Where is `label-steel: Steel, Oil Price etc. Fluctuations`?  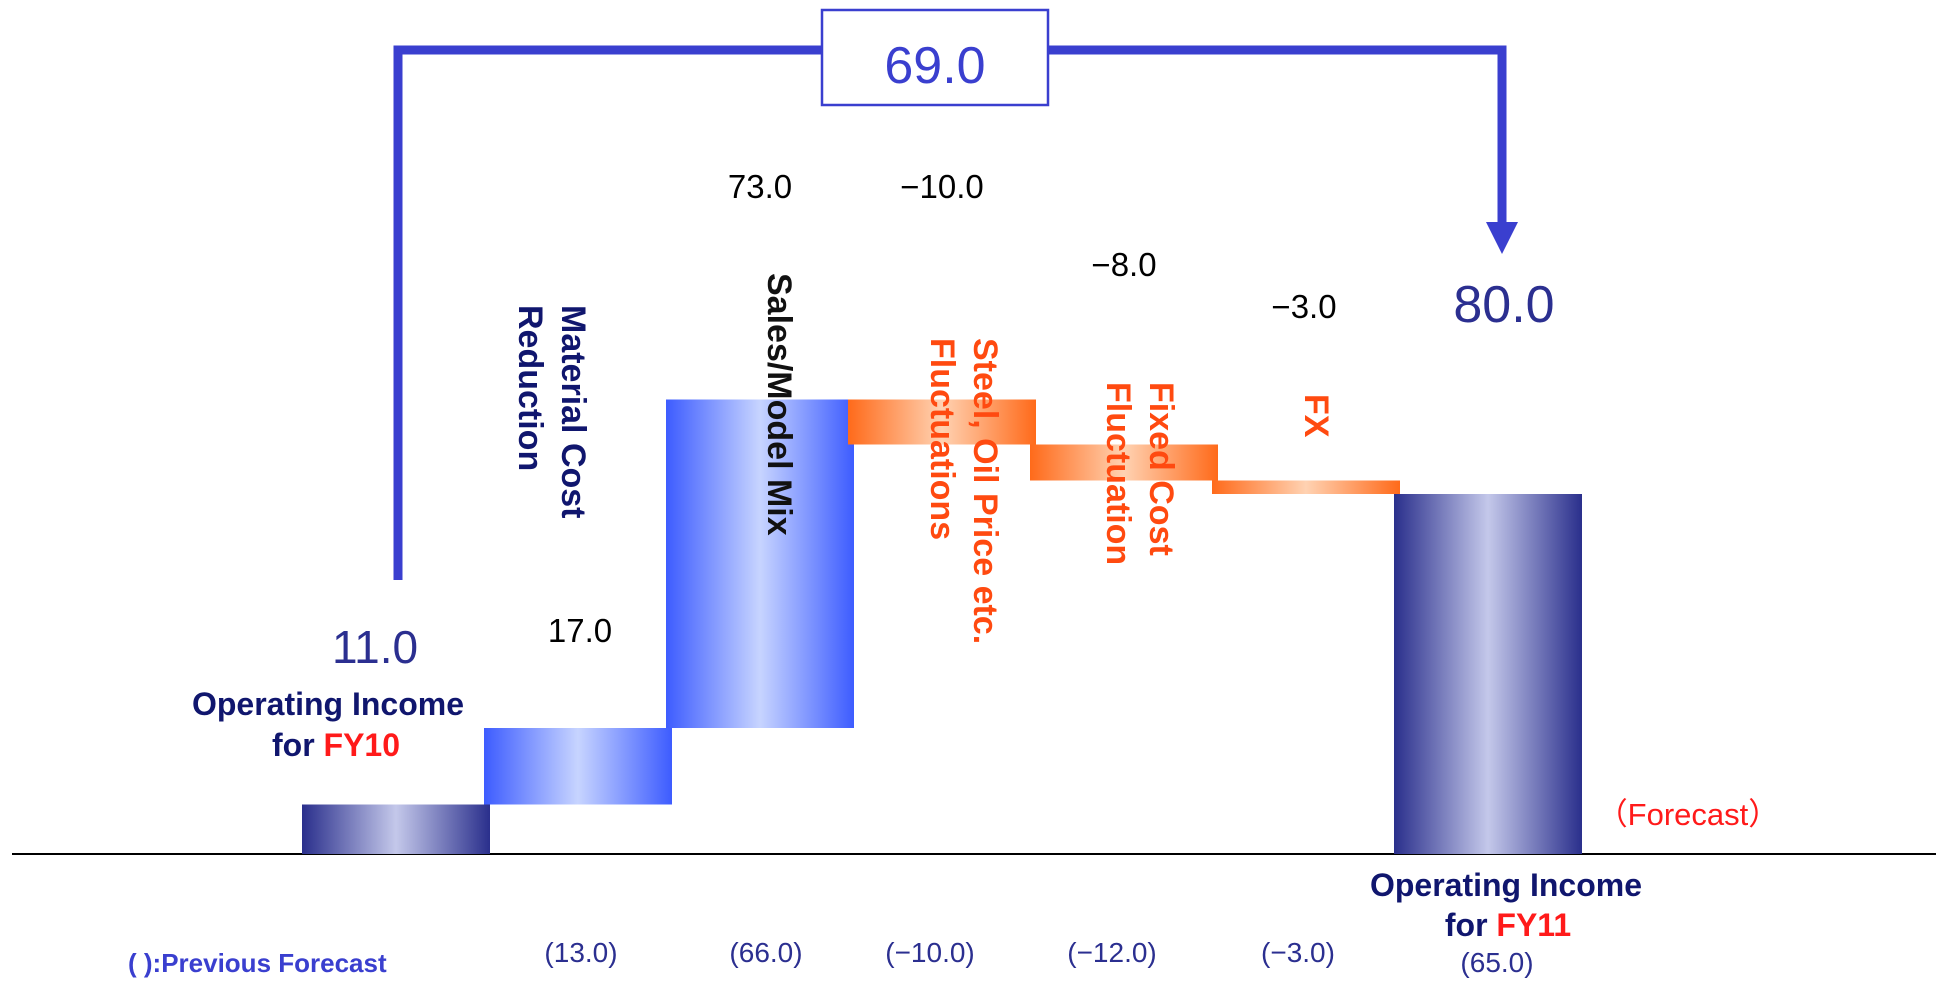 label-steel: Steel, Oil Price etc. Fluctuations is located at coordinates (963, 491).